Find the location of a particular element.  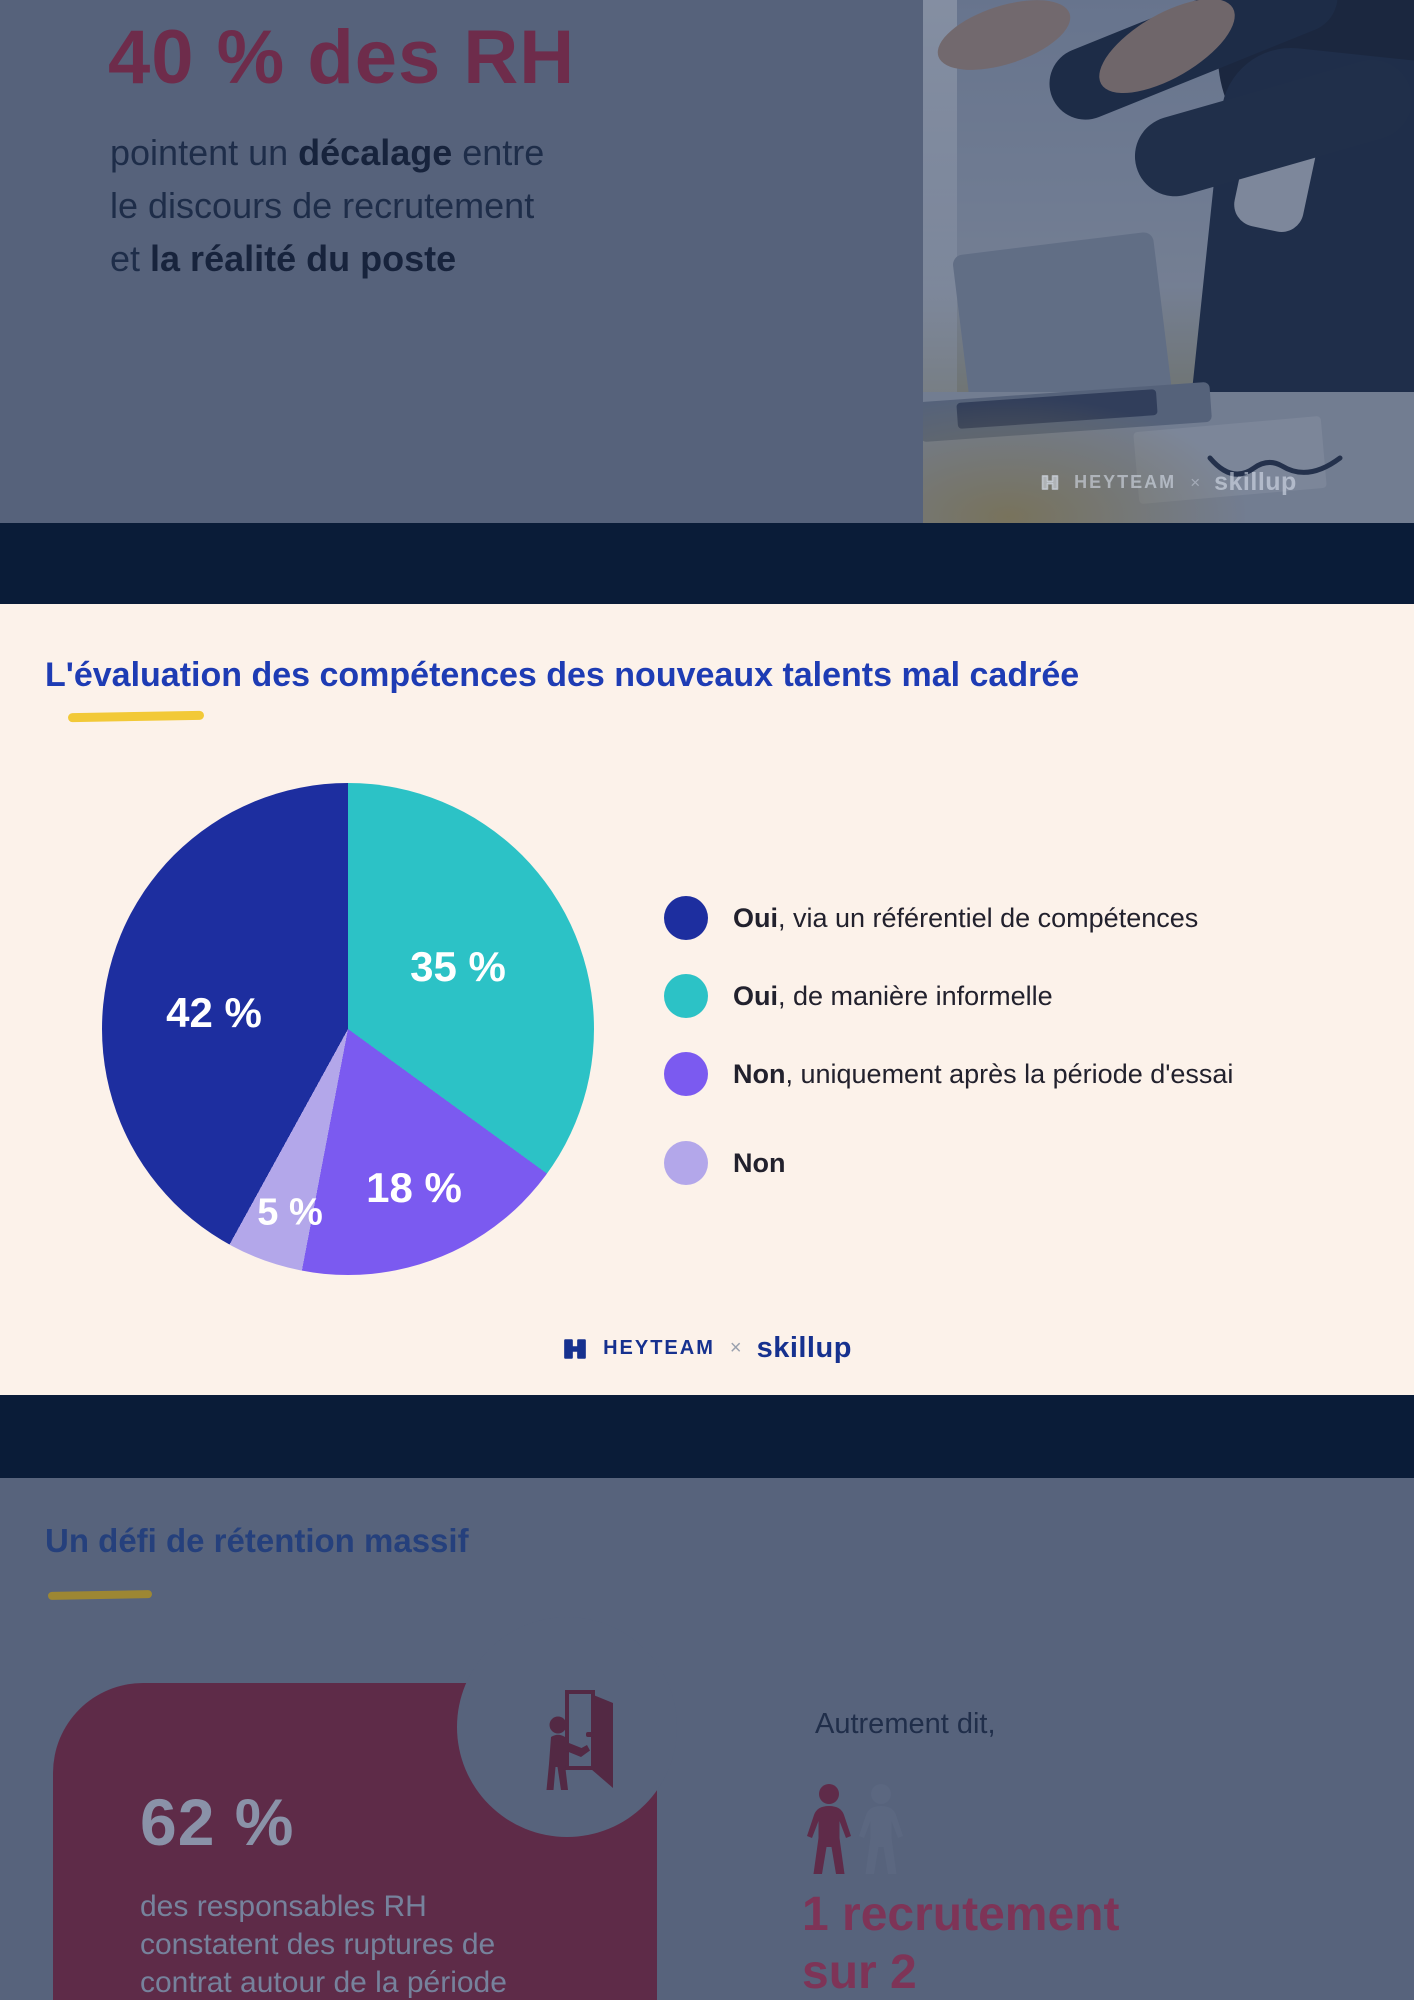

person-faint-icon is located at coordinates (881, 1829).